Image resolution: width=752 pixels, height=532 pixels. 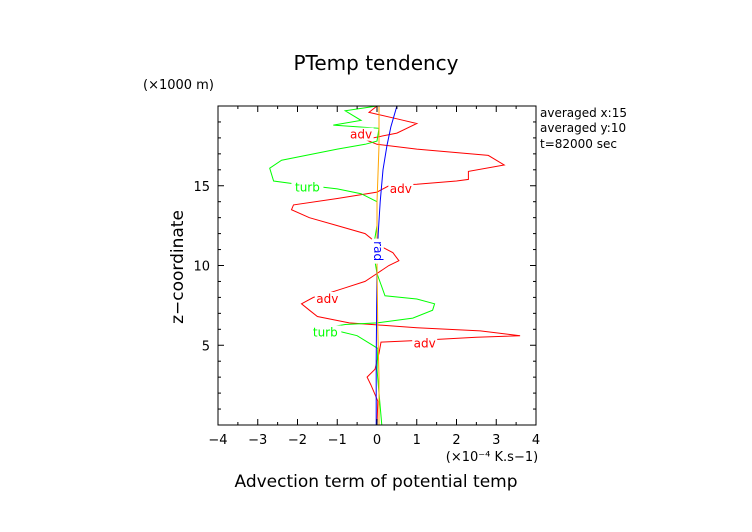 What do you see at coordinates (492, 457) in the screenshot?
I see `x-unit-label: (×10⁻⁴ K.s−1)` at bounding box center [492, 457].